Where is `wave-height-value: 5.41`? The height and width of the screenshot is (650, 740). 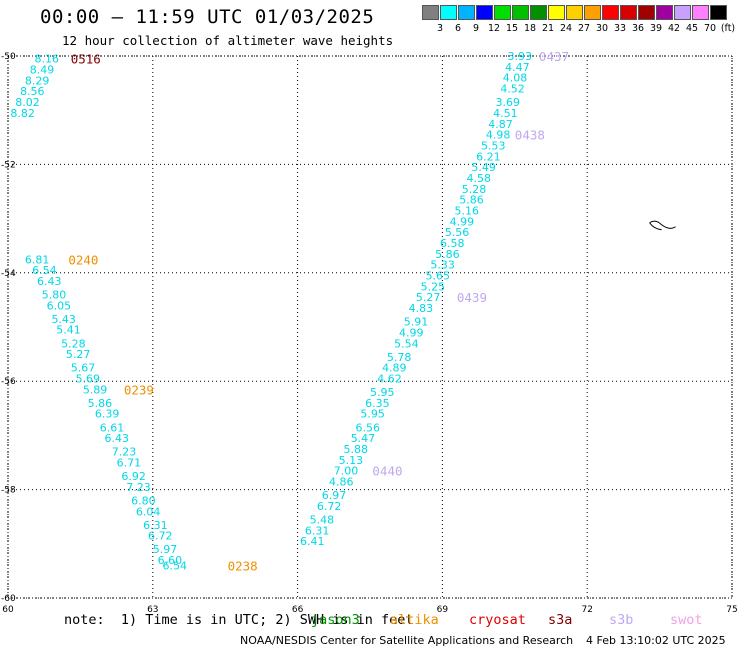
wave-height-value: 5.41 is located at coordinates (68, 330).